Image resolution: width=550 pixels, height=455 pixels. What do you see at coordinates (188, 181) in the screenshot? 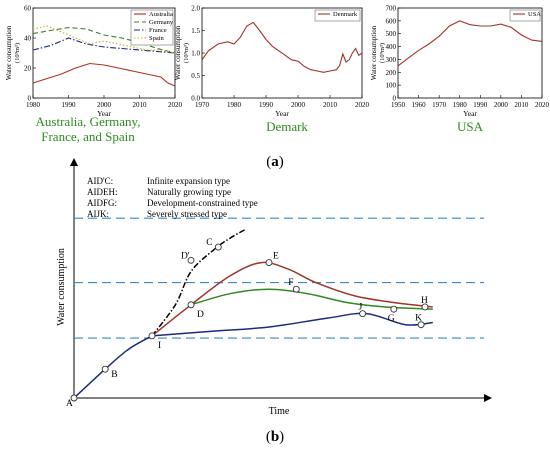
I see `legend-desc: Infinite expansion type` at bounding box center [188, 181].